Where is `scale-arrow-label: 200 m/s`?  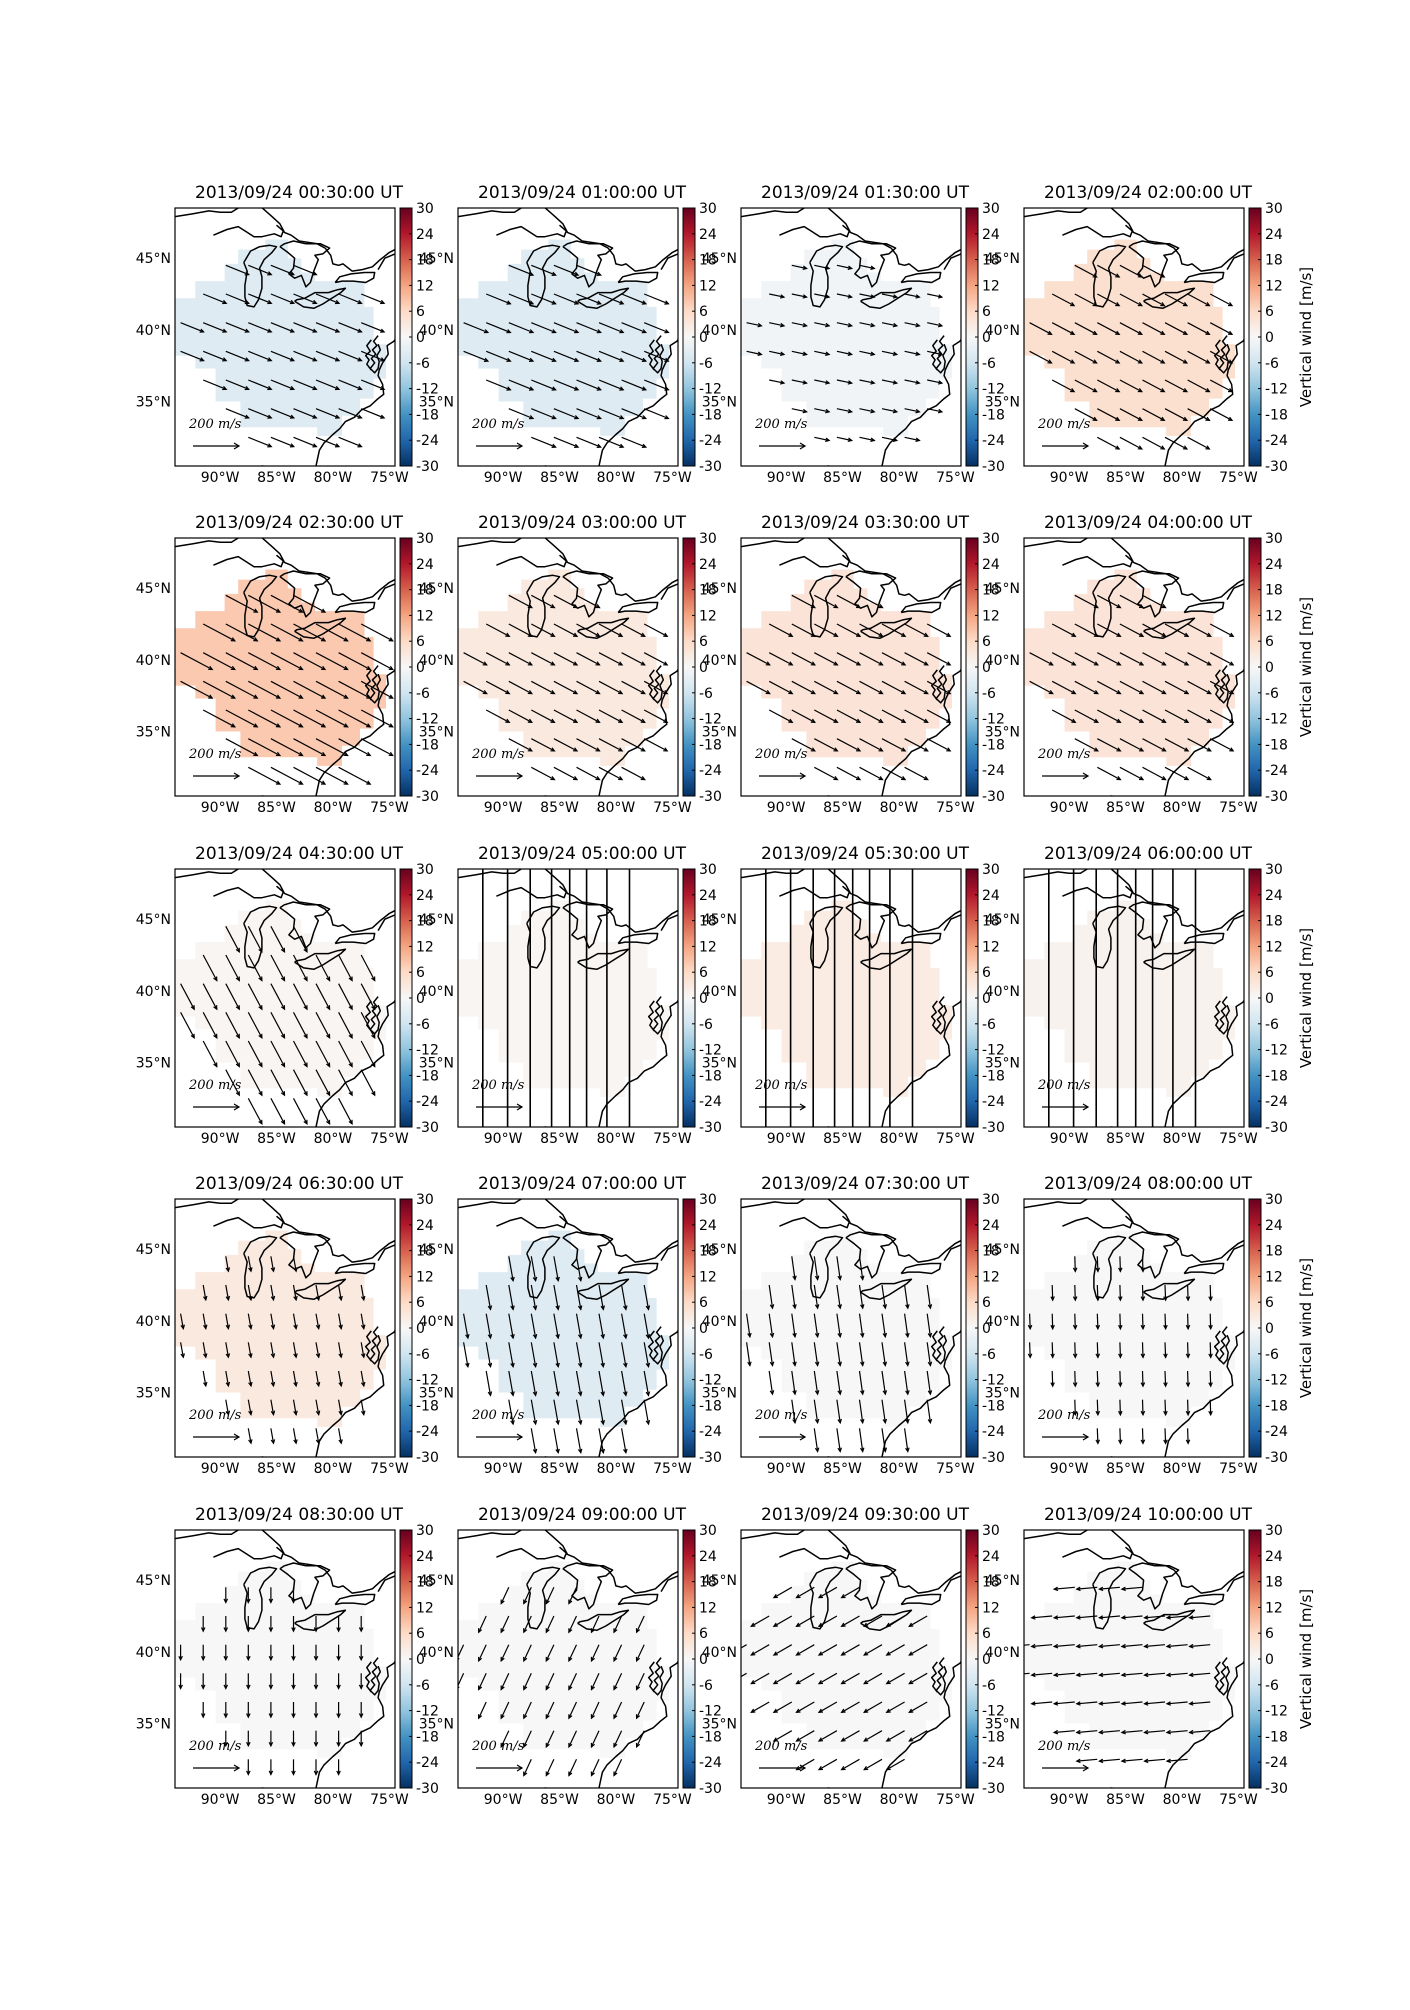 scale-arrow-label: 200 m/s is located at coordinates (781, 1085).